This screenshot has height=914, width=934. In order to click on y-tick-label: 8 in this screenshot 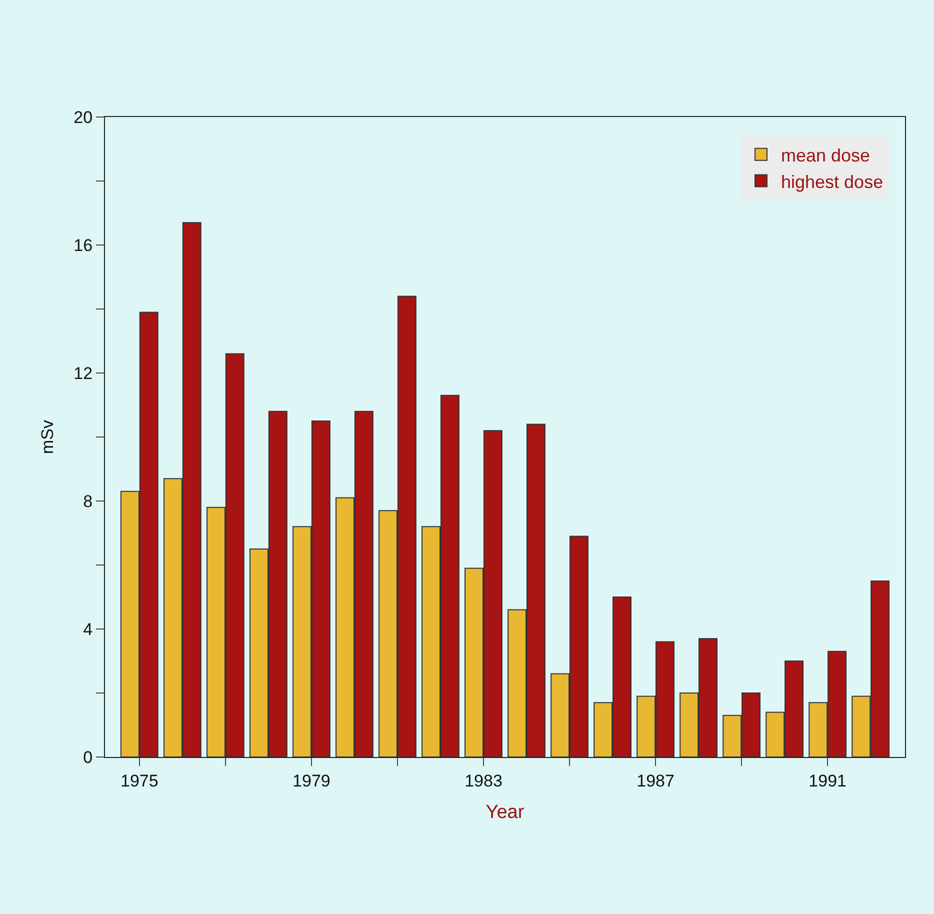, I will do `click(88, 501)`.